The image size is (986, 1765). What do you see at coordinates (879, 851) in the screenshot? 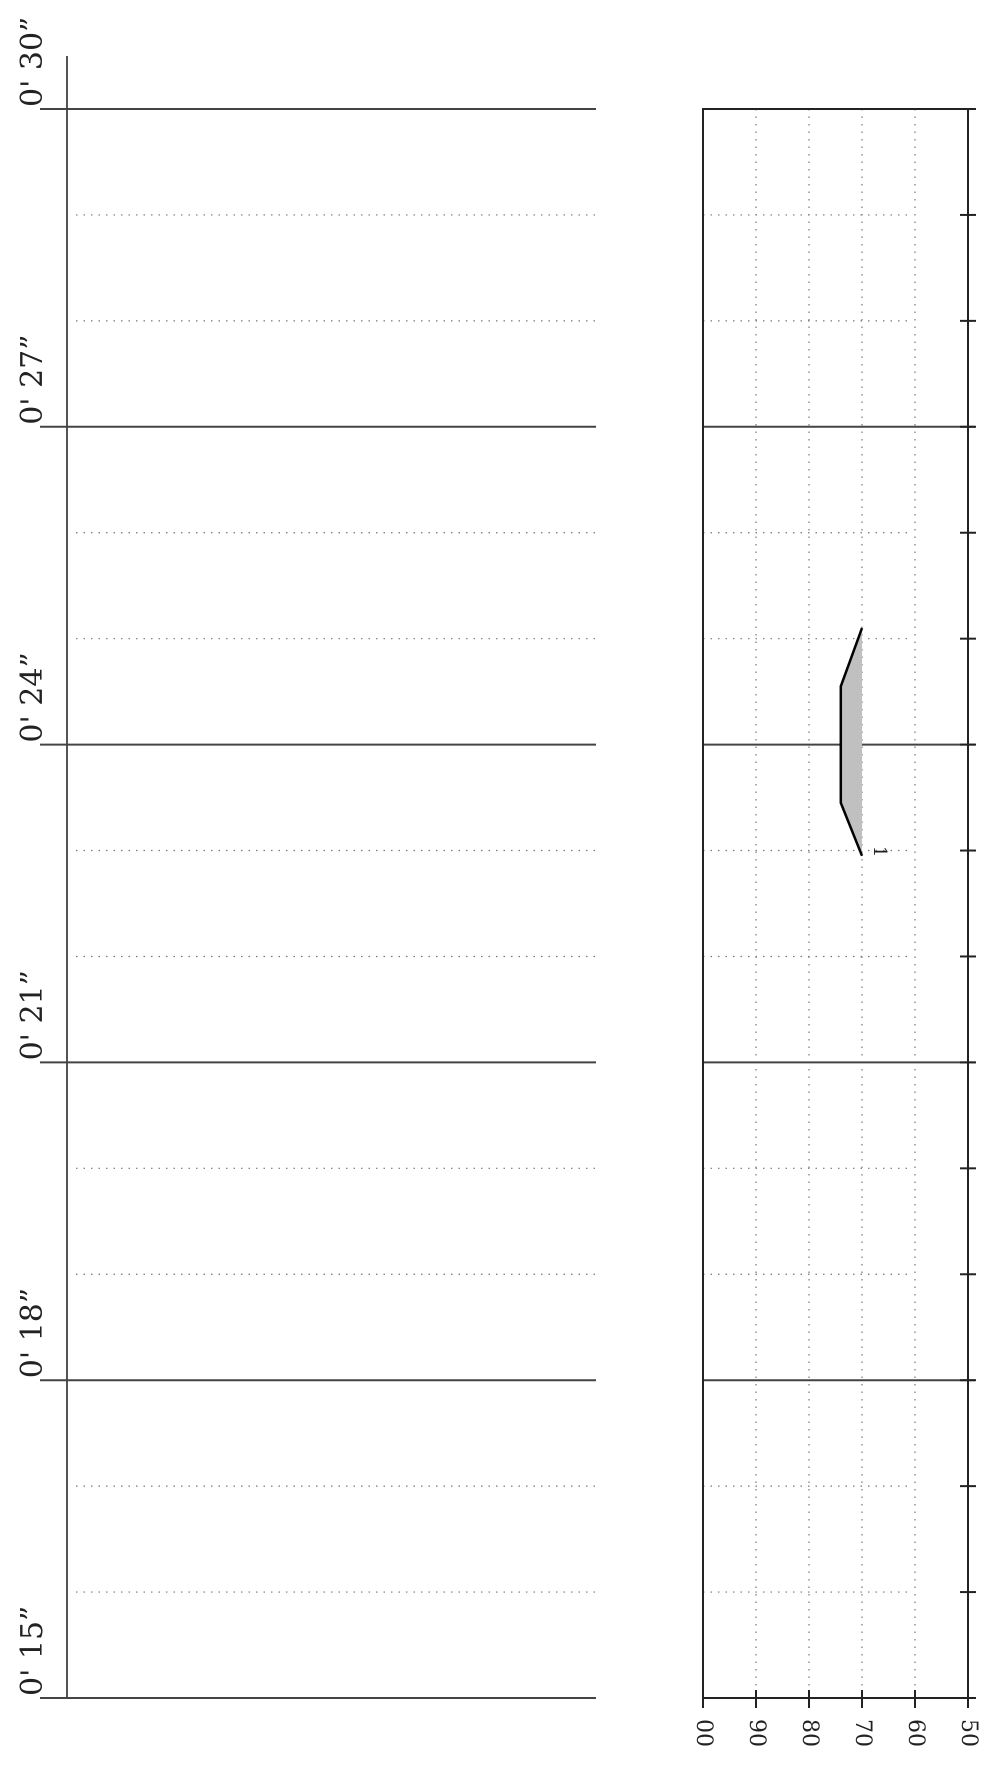
I see `shape-label: 1` at bounding box center [879, 851].